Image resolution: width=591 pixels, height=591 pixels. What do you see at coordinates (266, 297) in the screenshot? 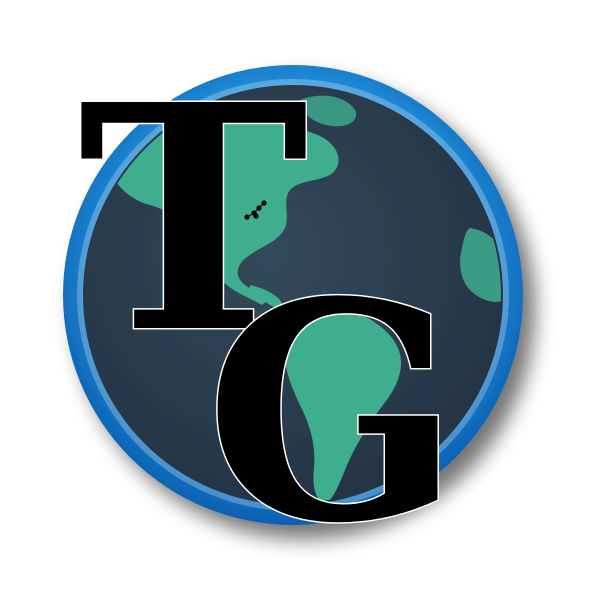
I see `central-america-landmass` at bounding box center [266, 297].